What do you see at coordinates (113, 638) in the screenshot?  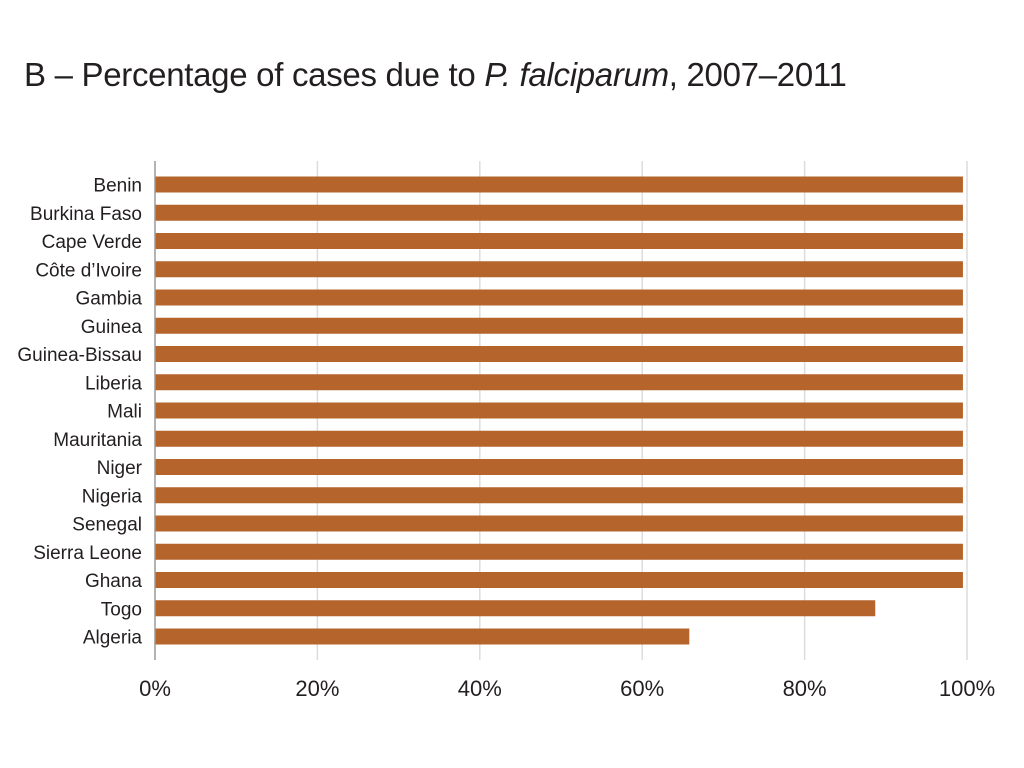 I see `category-label: Algeria` at bounding box center [113, 638].